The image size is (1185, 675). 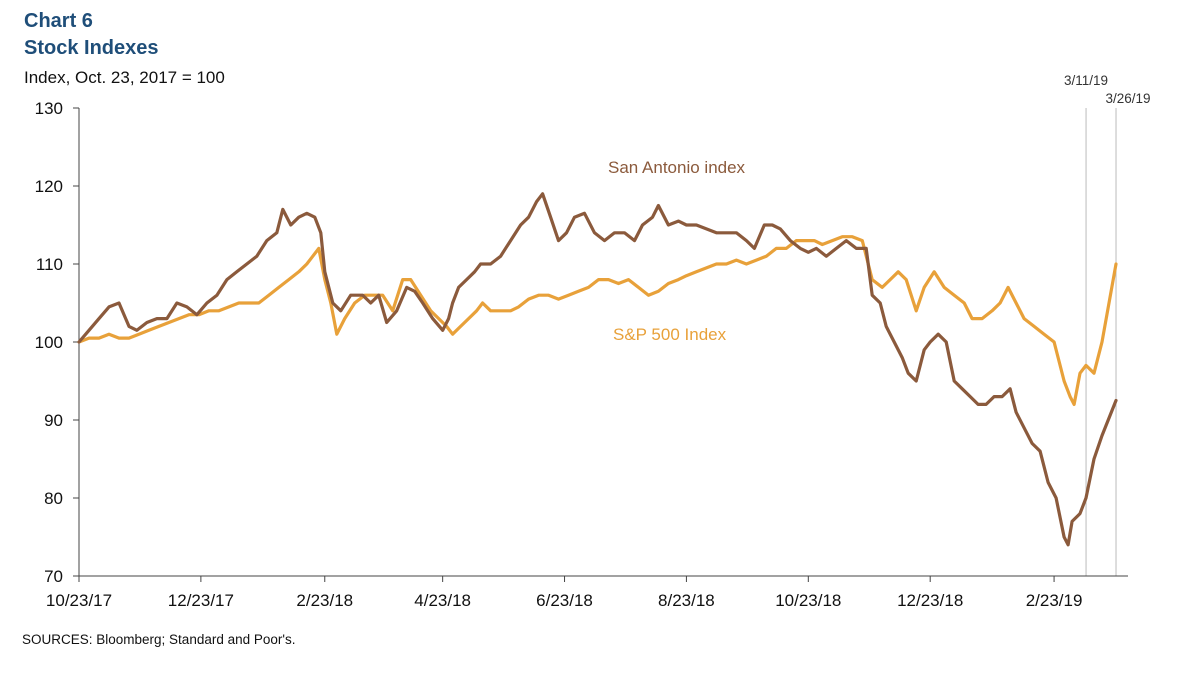 I want to click on y-tick-label: 130, so click(x=49, y=108).